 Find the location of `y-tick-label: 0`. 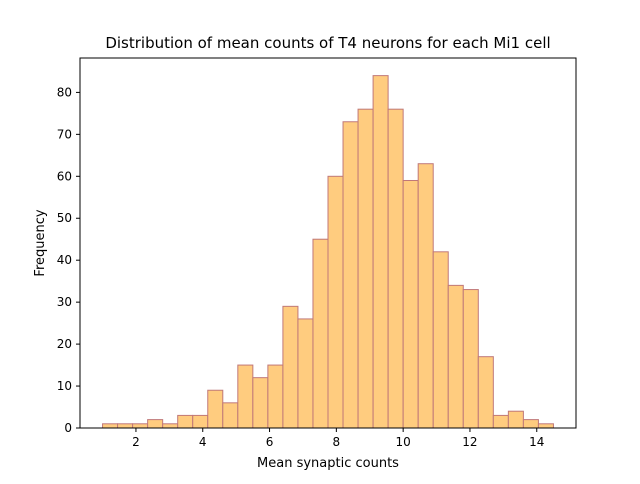

y-tick-label: 0 is located at coordinates (68, 428).